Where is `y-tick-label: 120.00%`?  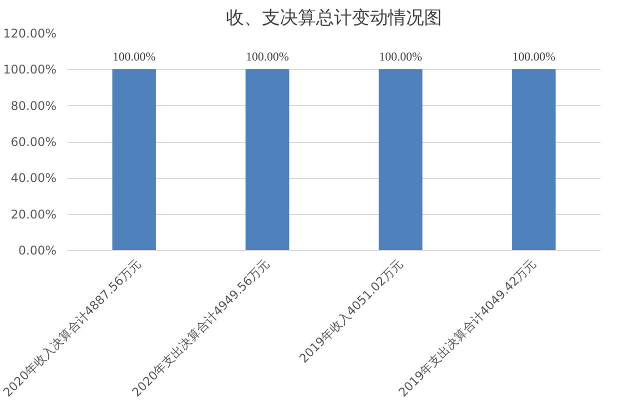
y-tick-label: 120.00% is located at coordinates (29, 33).